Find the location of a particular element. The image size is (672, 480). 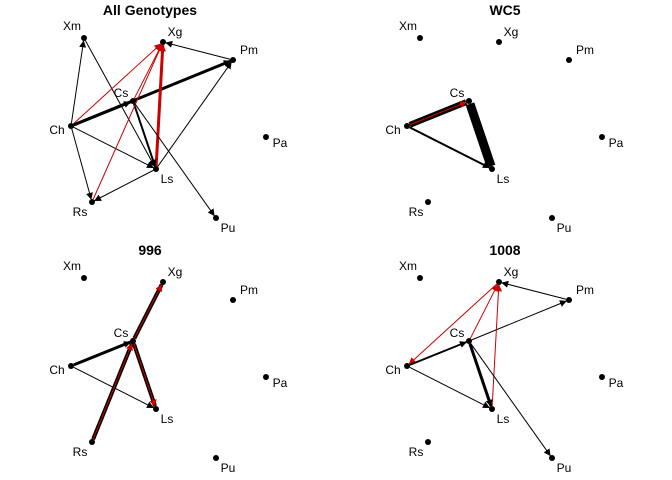

edge-xm-ls is located at coordinates (120, 103).